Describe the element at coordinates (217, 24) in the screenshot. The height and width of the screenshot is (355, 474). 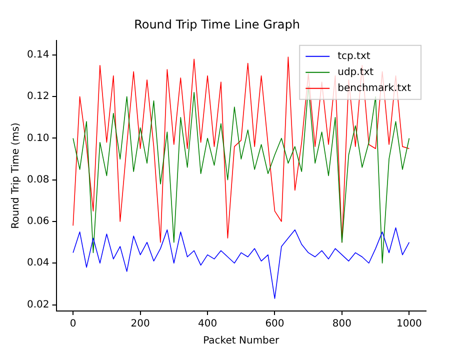
I see `chart-title: Round Trip Time Line Graph` at that location.